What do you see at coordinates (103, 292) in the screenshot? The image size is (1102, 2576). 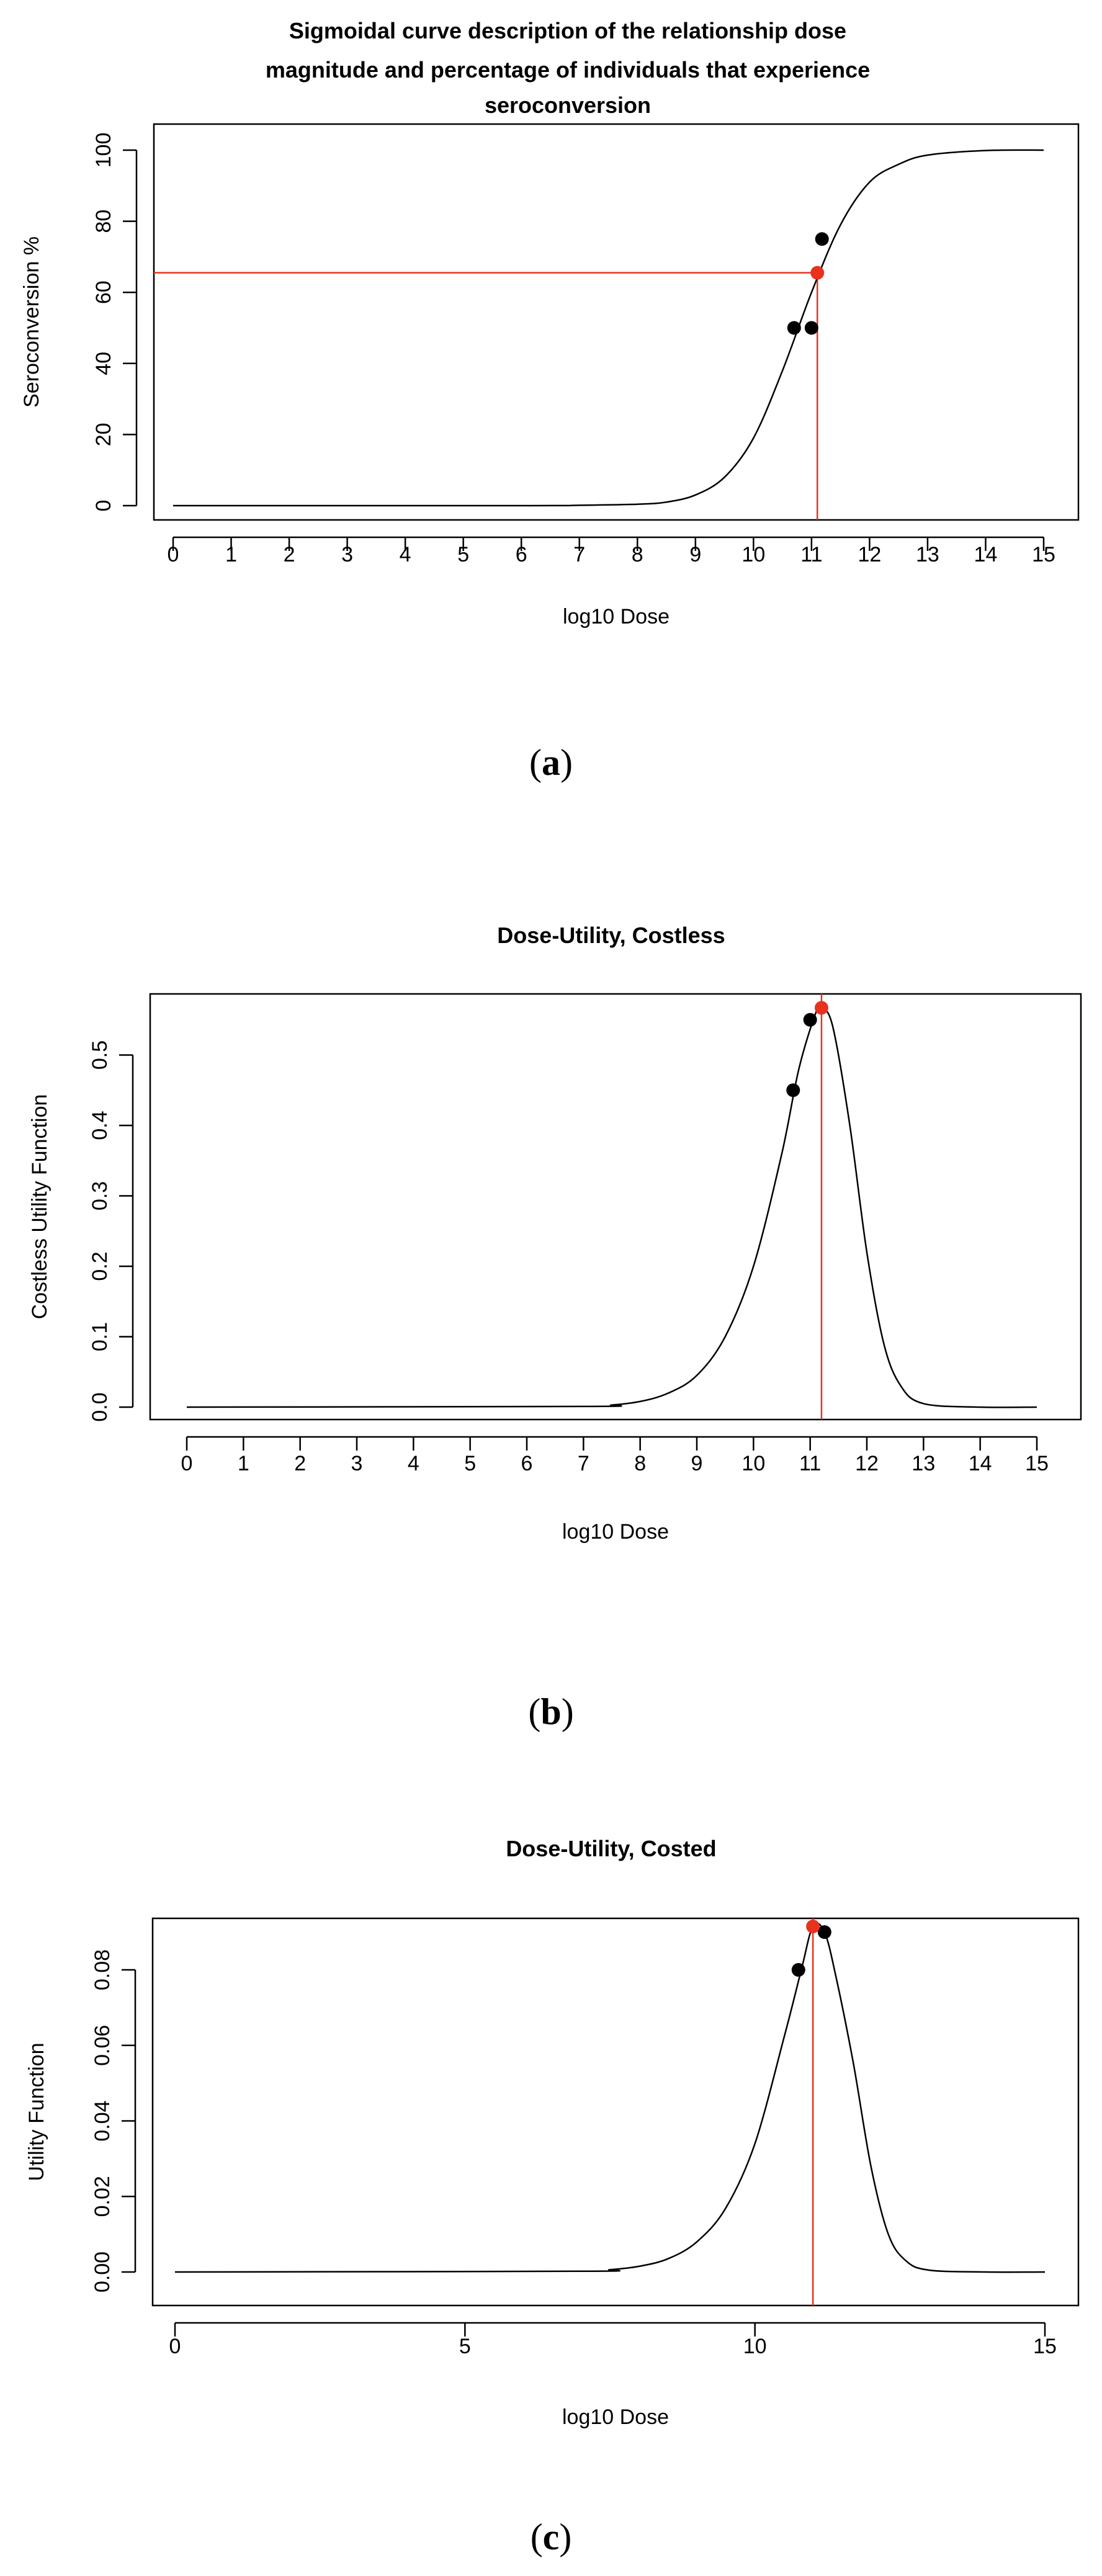 I see `y-tick-label: 60` at bounding box center [103, 292].